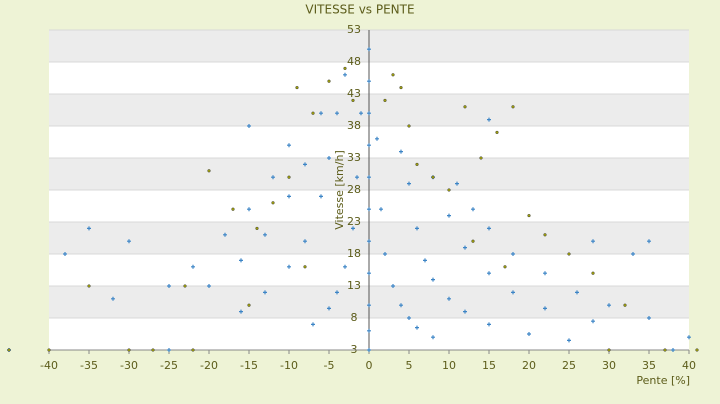  I want to click on x-tick-label: -10, so click(289, 365).